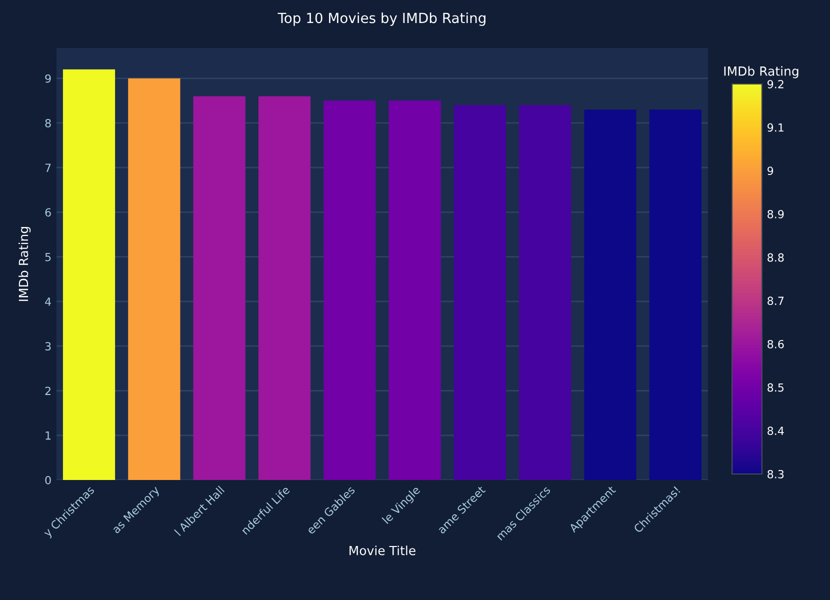  Describe the element at coordinates (776, 431) in the screenshot. I see `color-bar-label: 8.4` at that location.